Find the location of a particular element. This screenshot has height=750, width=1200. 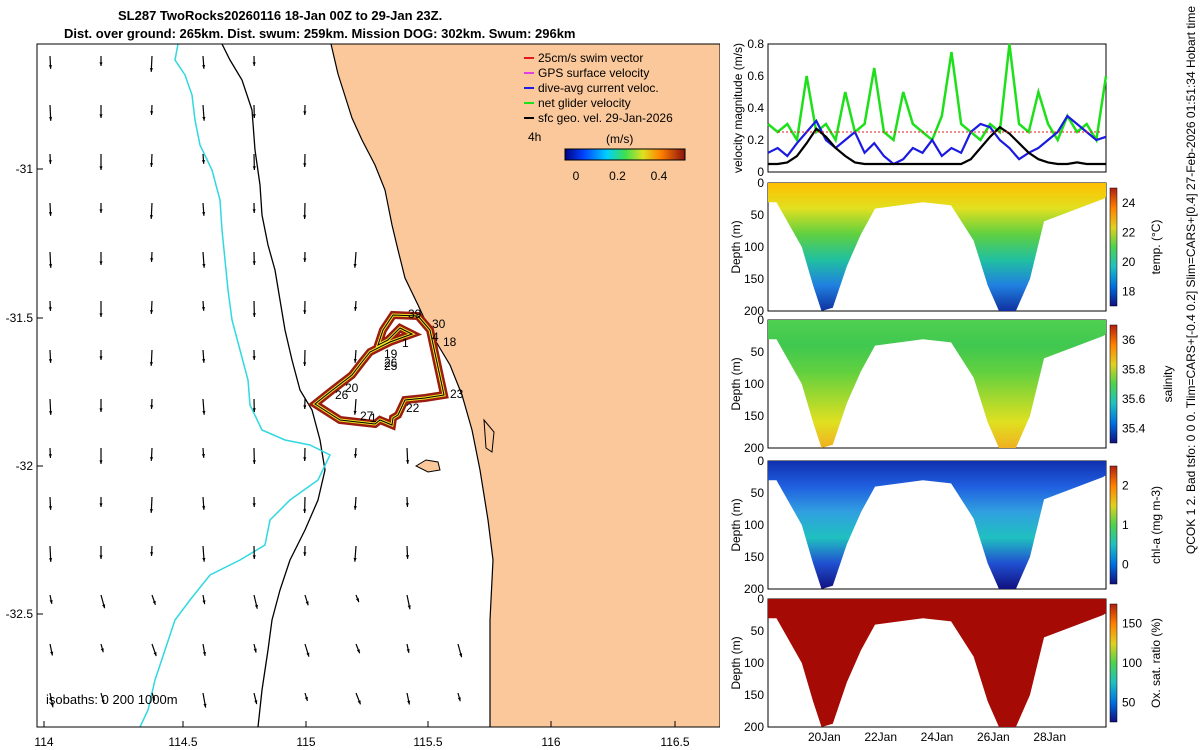

time-tick: 20Jan is located at coordinates (824, 737).